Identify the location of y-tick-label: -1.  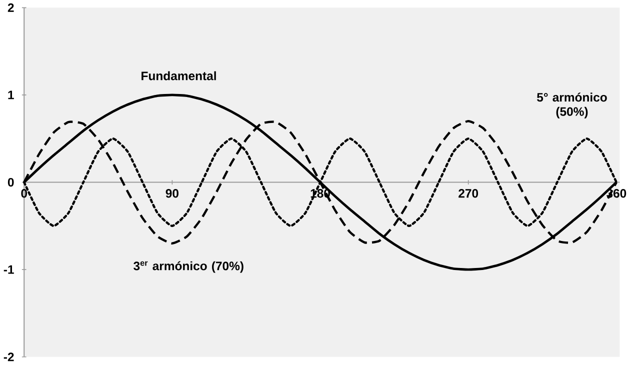
(9, 270).